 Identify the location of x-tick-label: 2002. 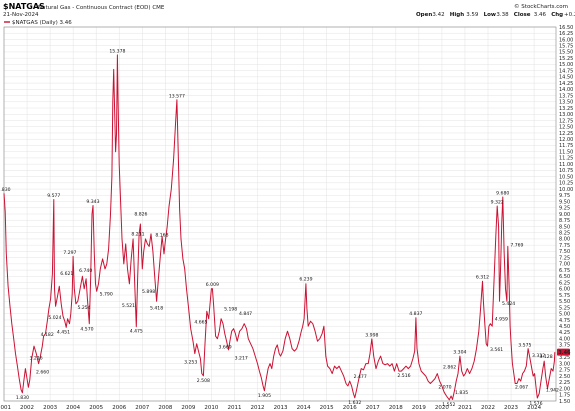
(27, 408).